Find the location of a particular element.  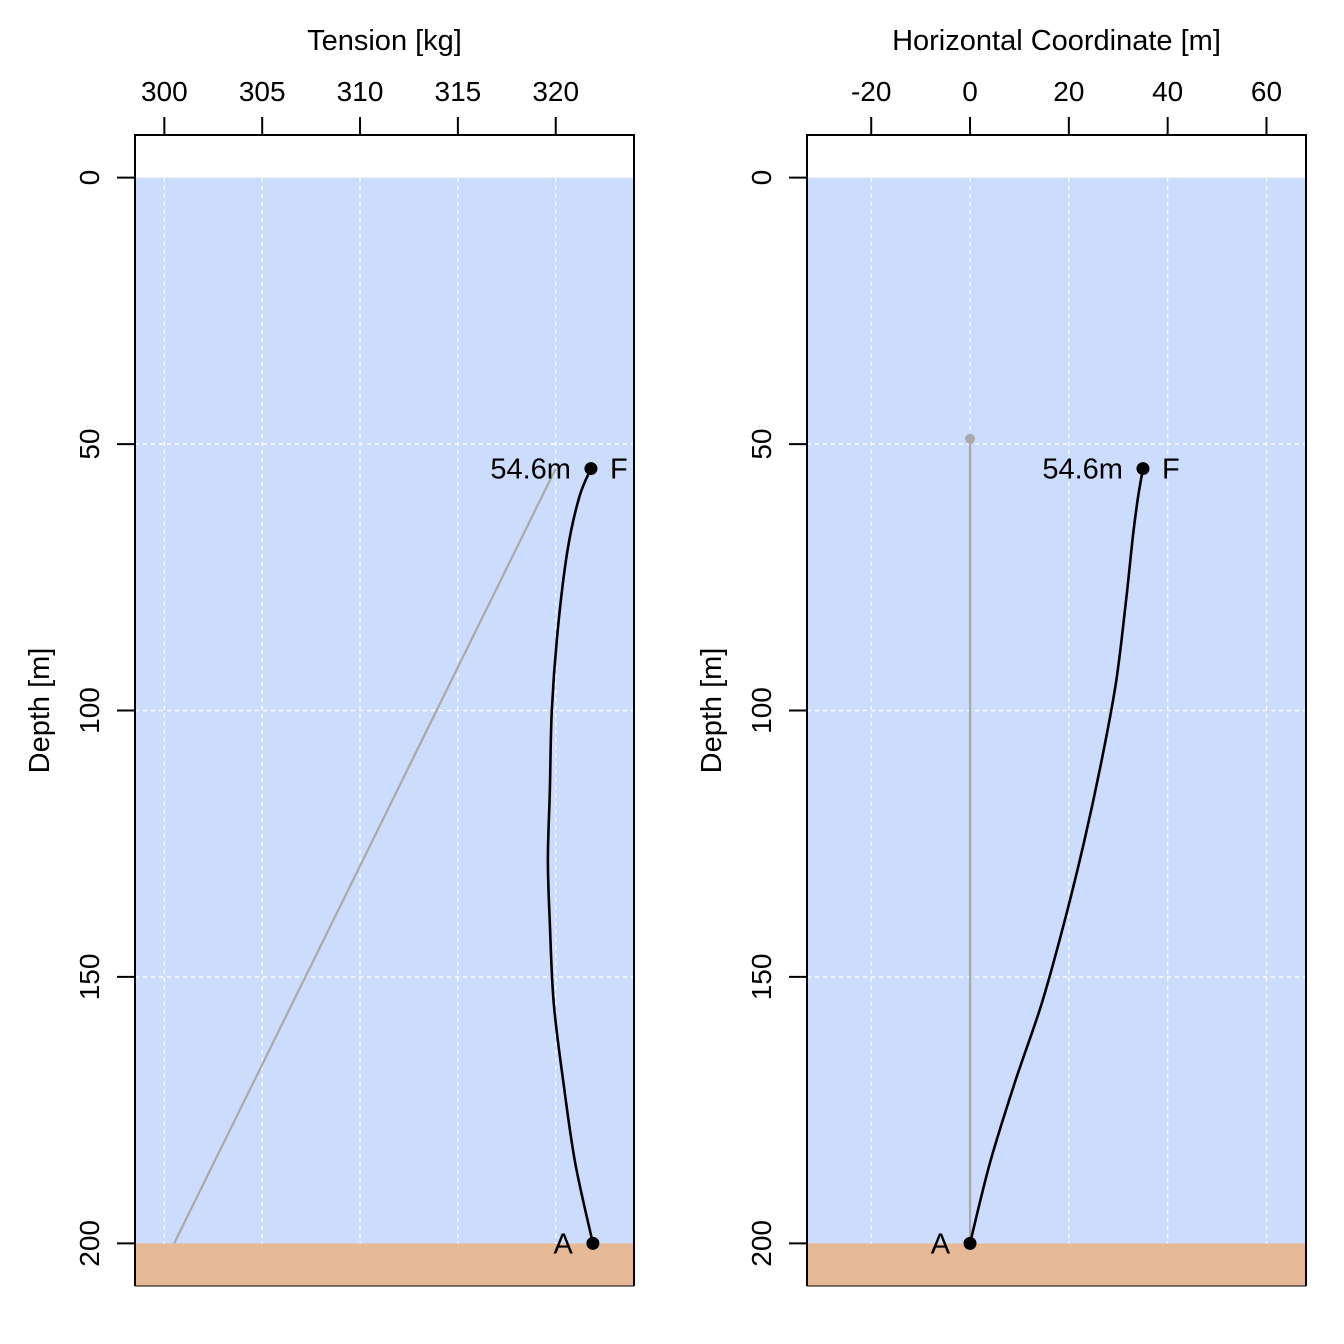

x-tick-label: 320 is located at coordinates (555, 91).